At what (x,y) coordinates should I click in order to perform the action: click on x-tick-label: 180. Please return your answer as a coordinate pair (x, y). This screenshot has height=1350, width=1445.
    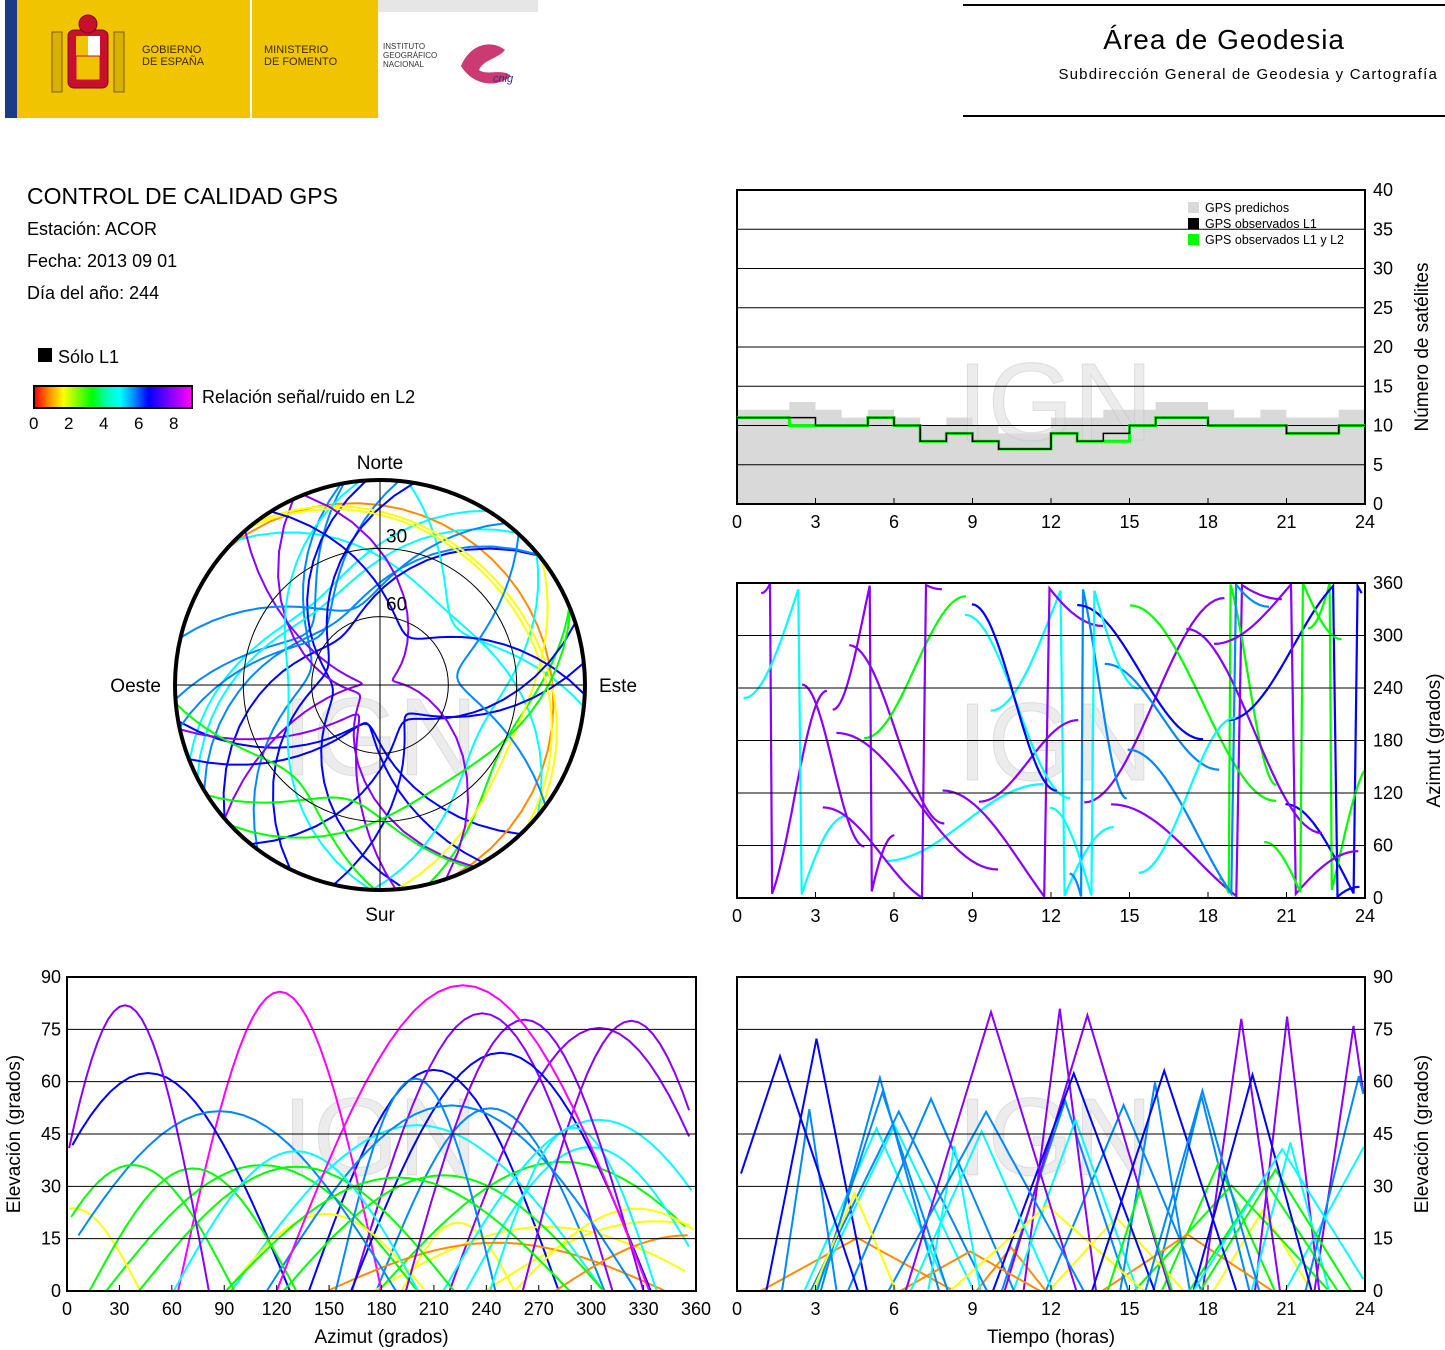
    Looking at the image, I should click on (381, 1309).